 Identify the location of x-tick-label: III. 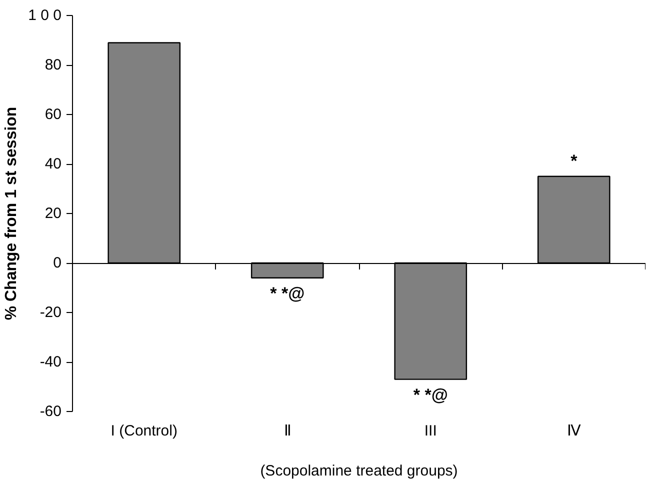
(430, 431).